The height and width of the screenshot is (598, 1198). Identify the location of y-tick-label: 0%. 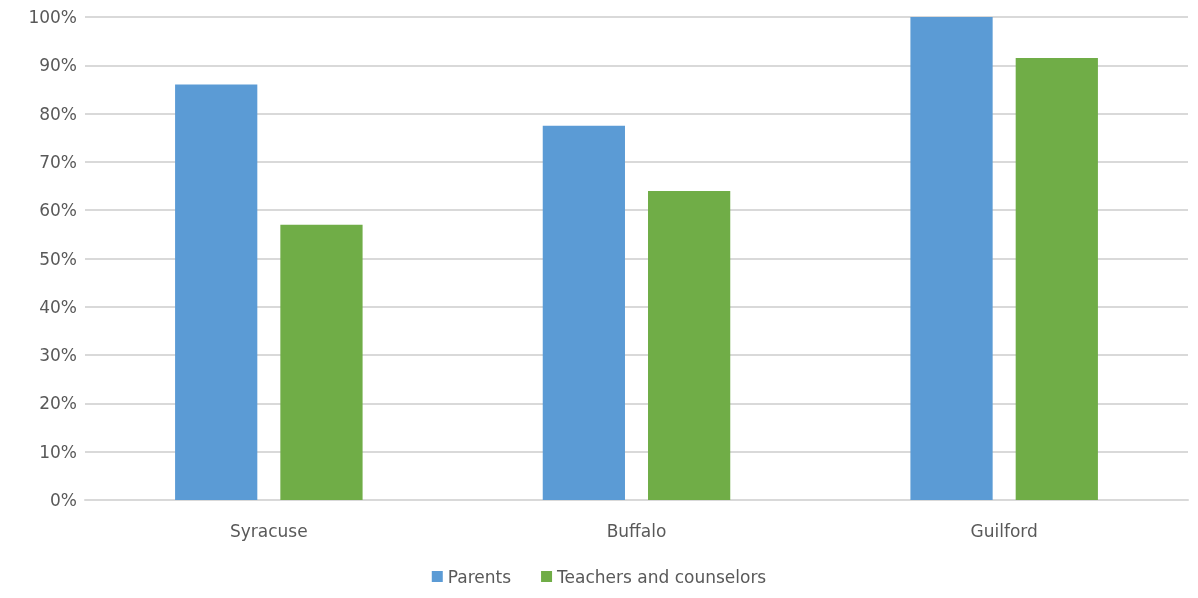
(63, 500).